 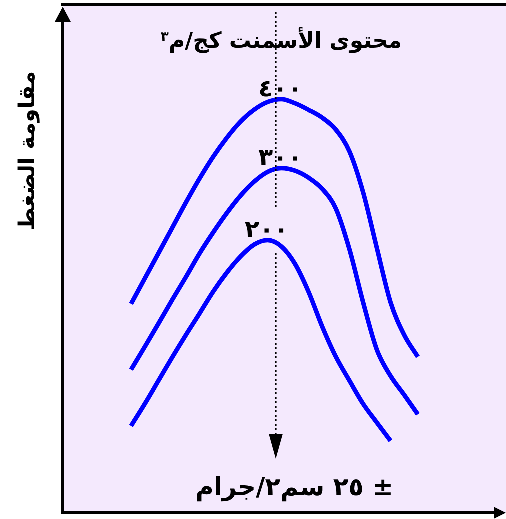 What do you see at coordinates (280, 157) in the screenshot?
I see `series-label: ٣٠٠` at bounding box center [280, 157].